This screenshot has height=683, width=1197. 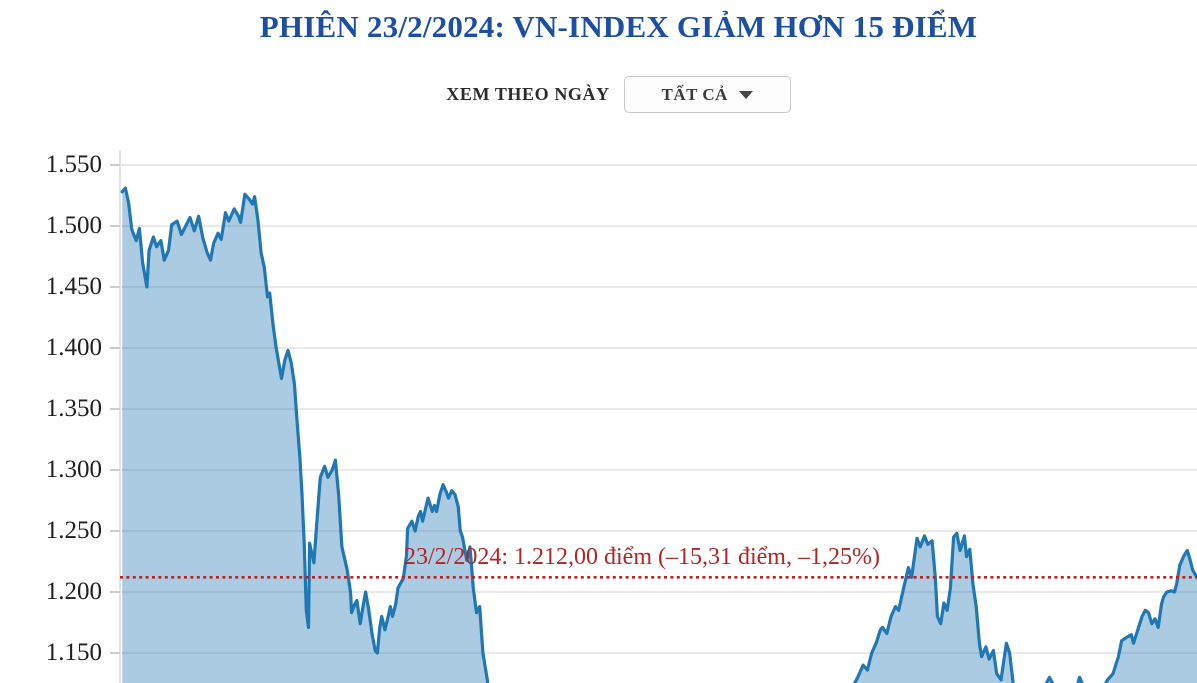 What do you see at coordinates (618, 94) in the screenshot?
I see `view-controls: XEM THEO NGÀY TẤT CẢ` at bounding box center [618, 94].